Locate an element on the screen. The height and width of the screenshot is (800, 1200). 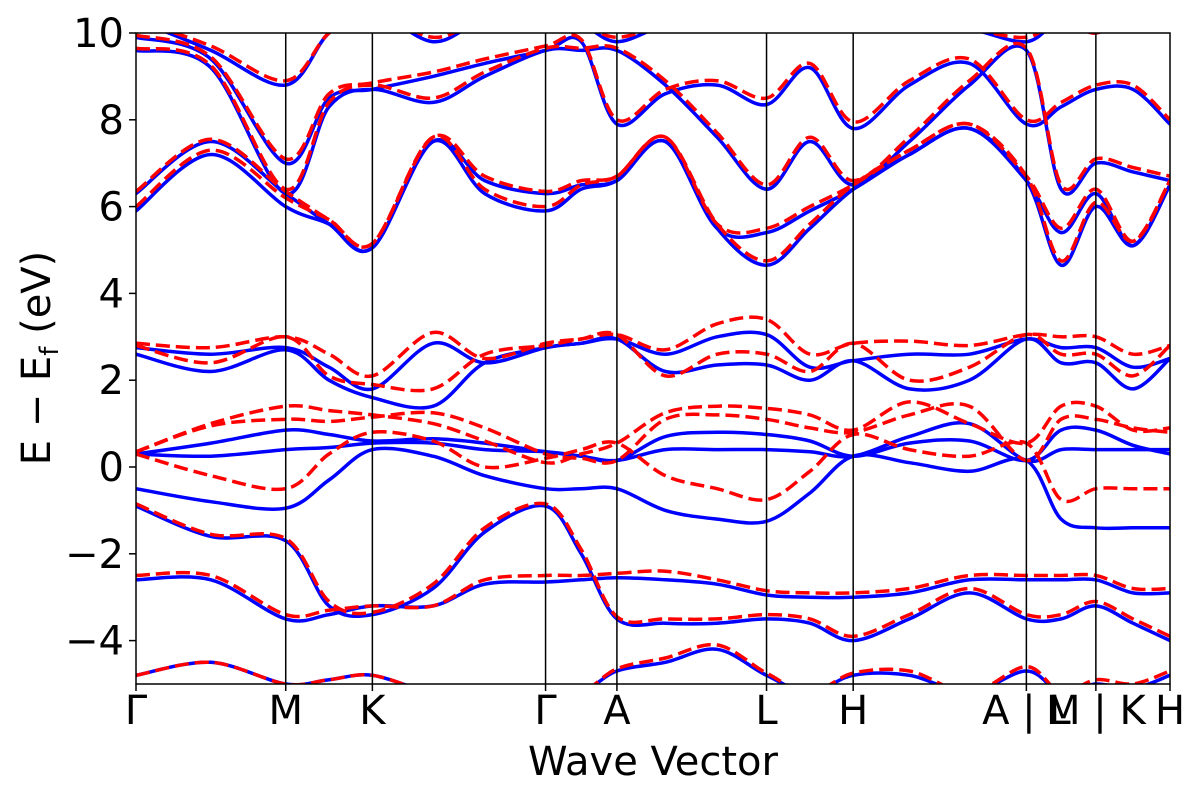
y-tick-label: −2 is located at coordinates (94, 555).